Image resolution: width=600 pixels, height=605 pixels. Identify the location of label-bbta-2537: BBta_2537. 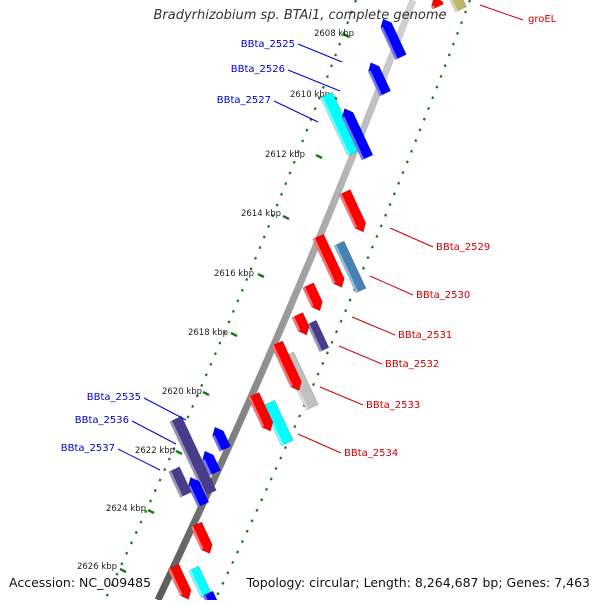
(88, 448).